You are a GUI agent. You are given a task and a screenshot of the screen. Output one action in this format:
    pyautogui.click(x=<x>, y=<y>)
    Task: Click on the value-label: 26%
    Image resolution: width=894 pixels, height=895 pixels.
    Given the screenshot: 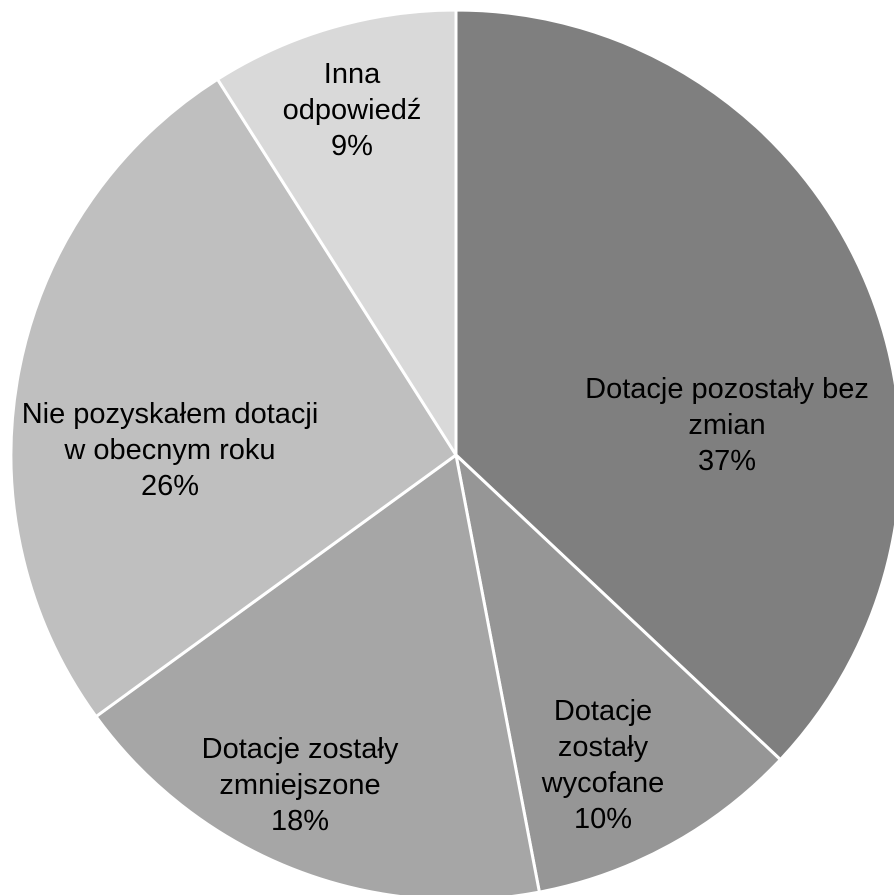 What is the action you would take?
    pyautogui.click(x=170, y=486)
    